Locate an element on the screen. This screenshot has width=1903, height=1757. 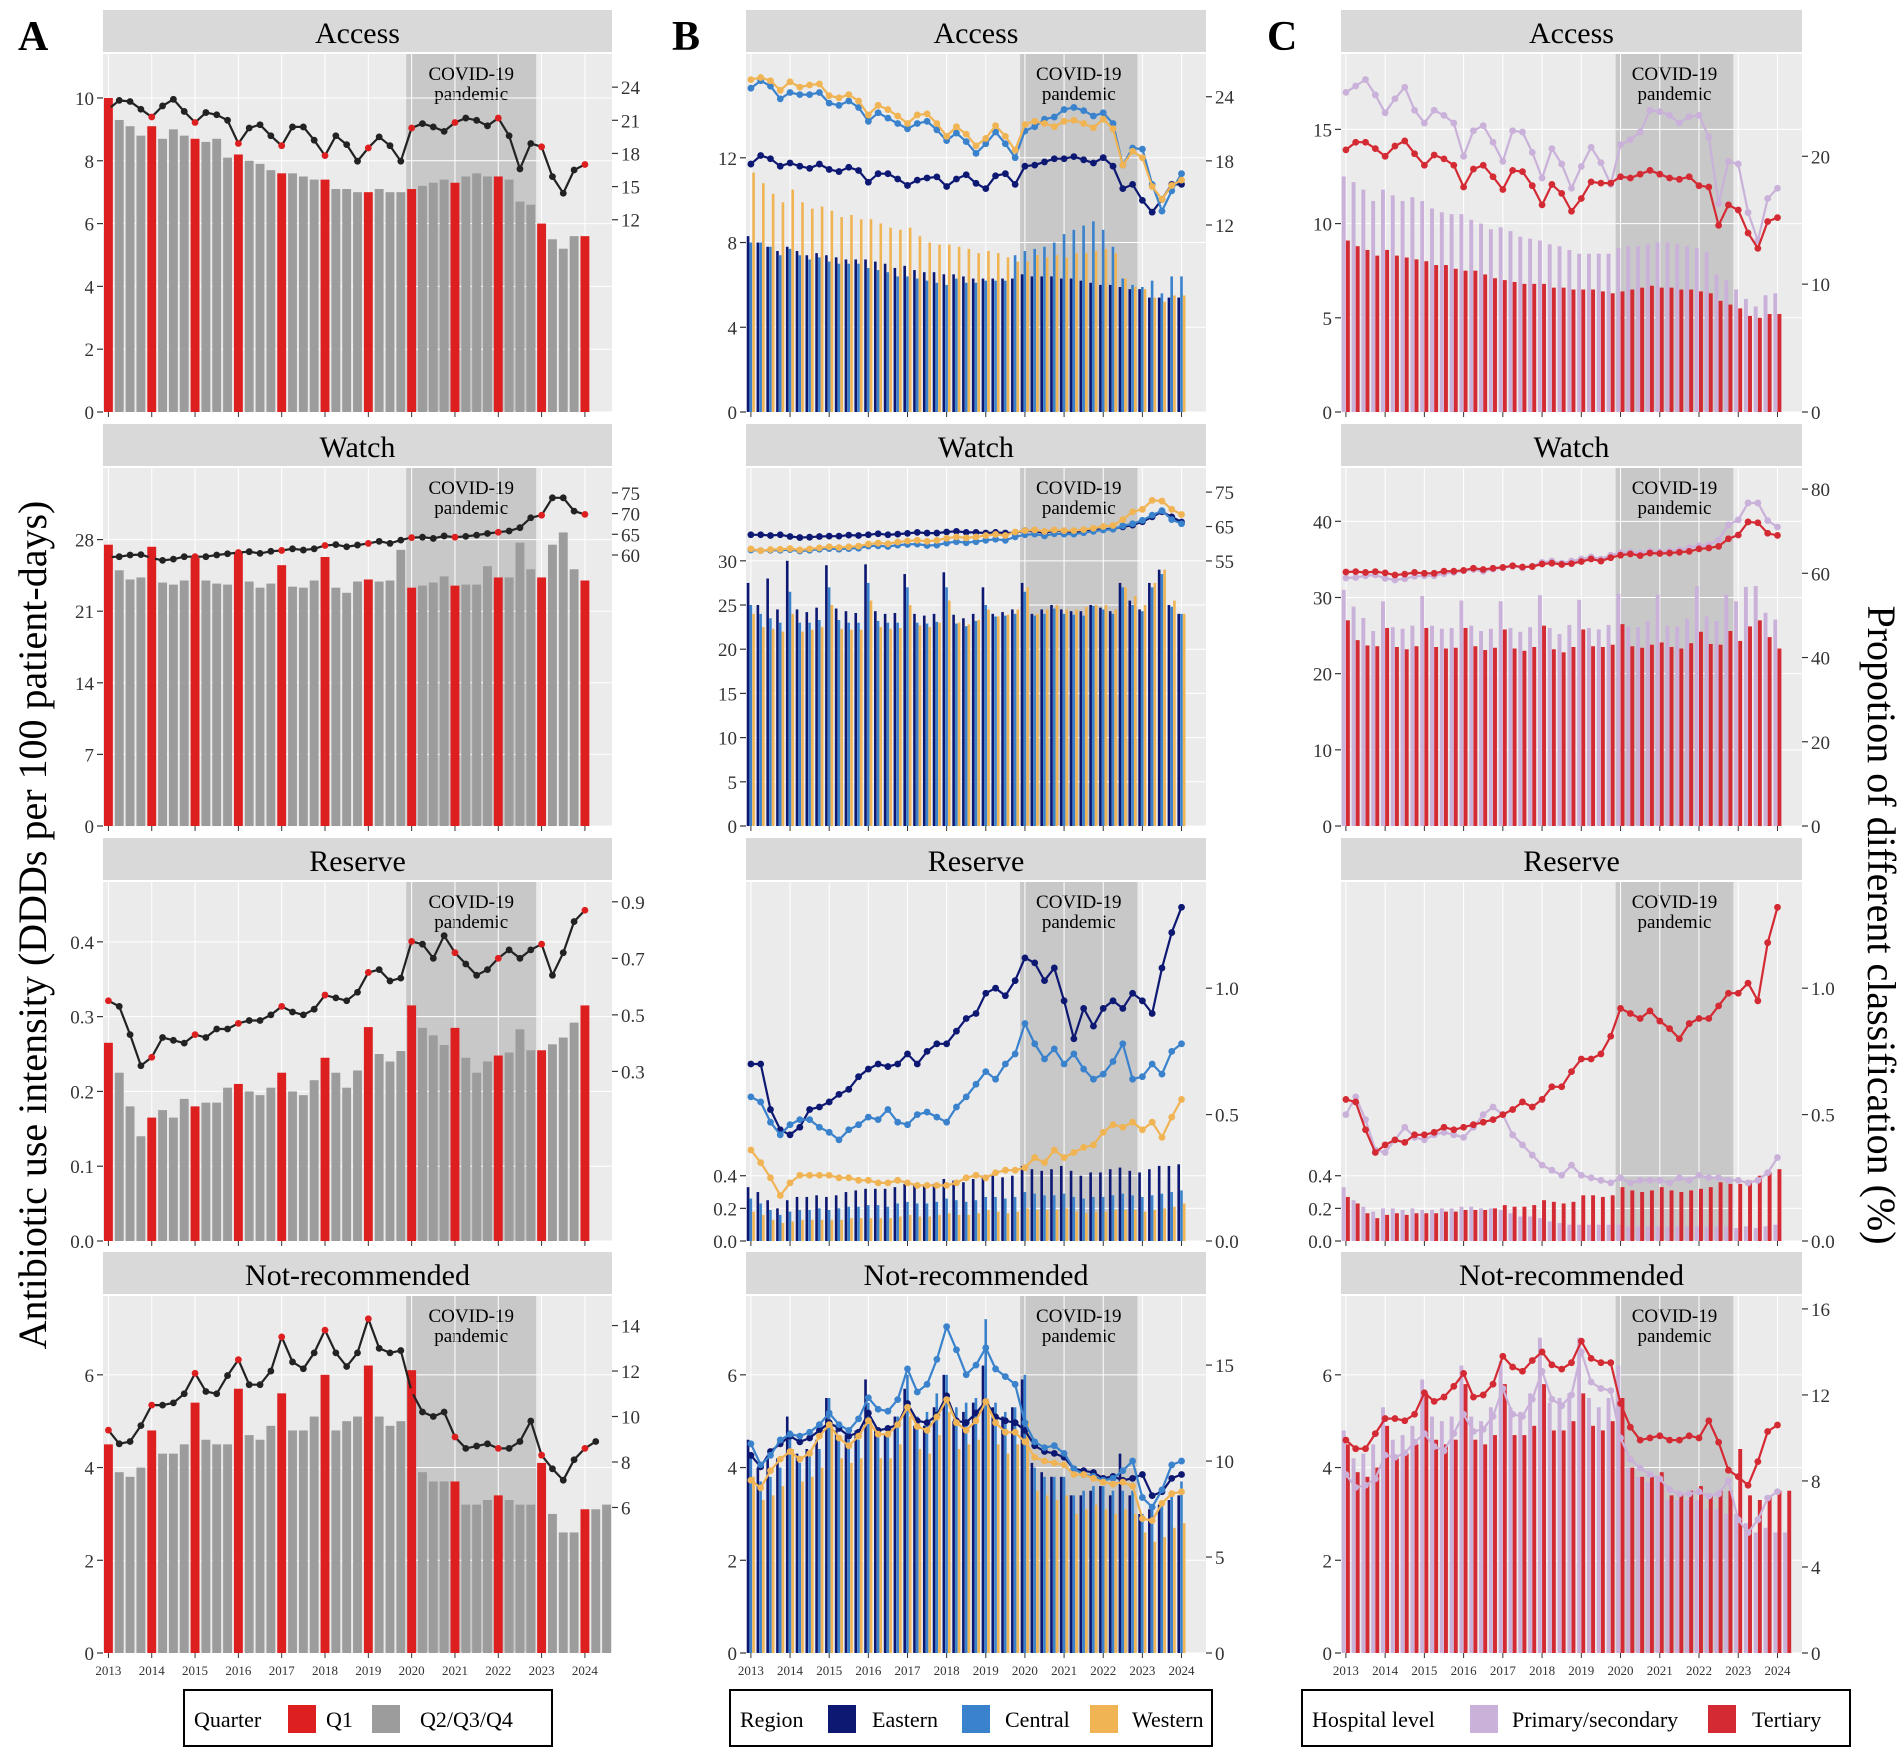
y-tick-label: 6 is located at coordinates (90, 1376).